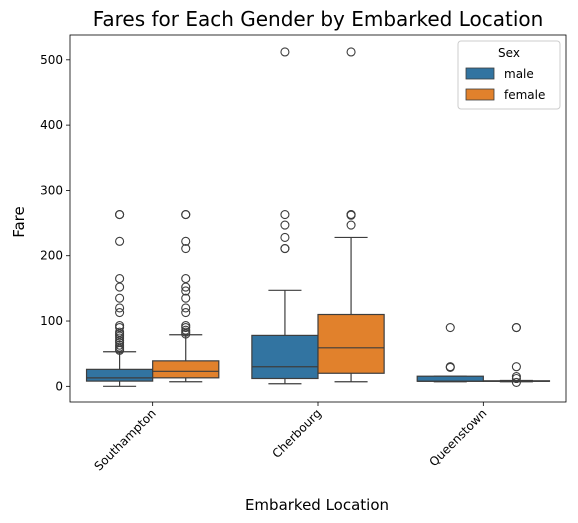 Image resolution: width=578 pixels, height=523 pixels. I want to click on legend-entry-male: male, so click(519, 74).